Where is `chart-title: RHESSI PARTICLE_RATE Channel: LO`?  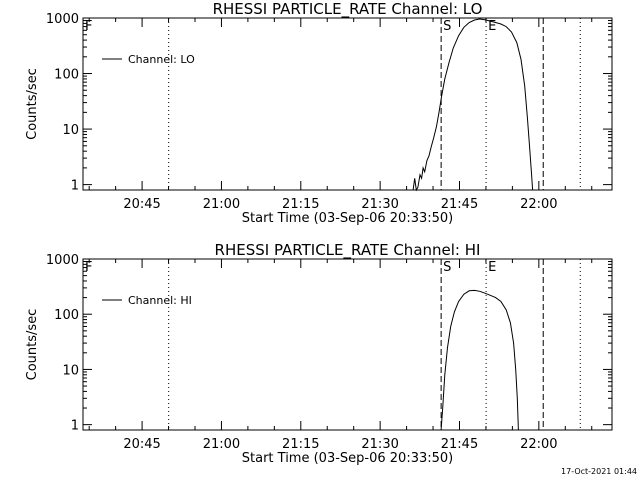 chart-title: RHESSI PARTICLE_RATE Channel: LO is located at coordinates (348, 9).